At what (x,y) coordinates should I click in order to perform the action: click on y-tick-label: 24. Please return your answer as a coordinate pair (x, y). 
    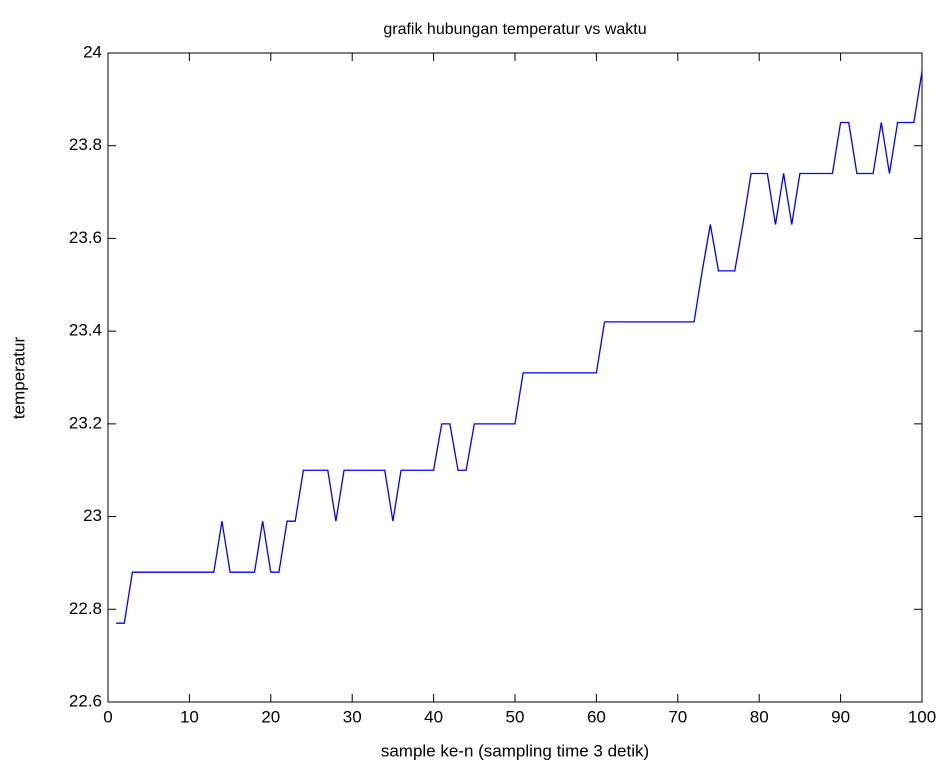
    Looking at the image, I should click on (92, 51).